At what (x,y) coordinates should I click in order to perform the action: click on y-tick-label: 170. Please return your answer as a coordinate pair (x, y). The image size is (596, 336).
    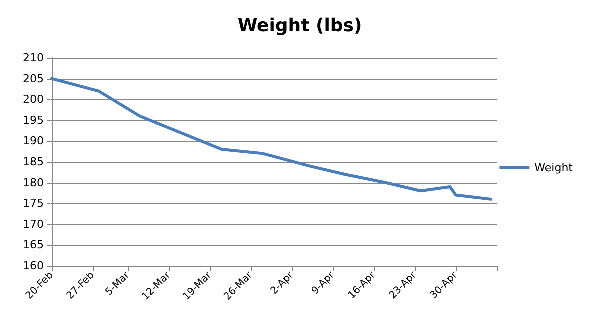
    Looking at the image, I should click on (33, 224).